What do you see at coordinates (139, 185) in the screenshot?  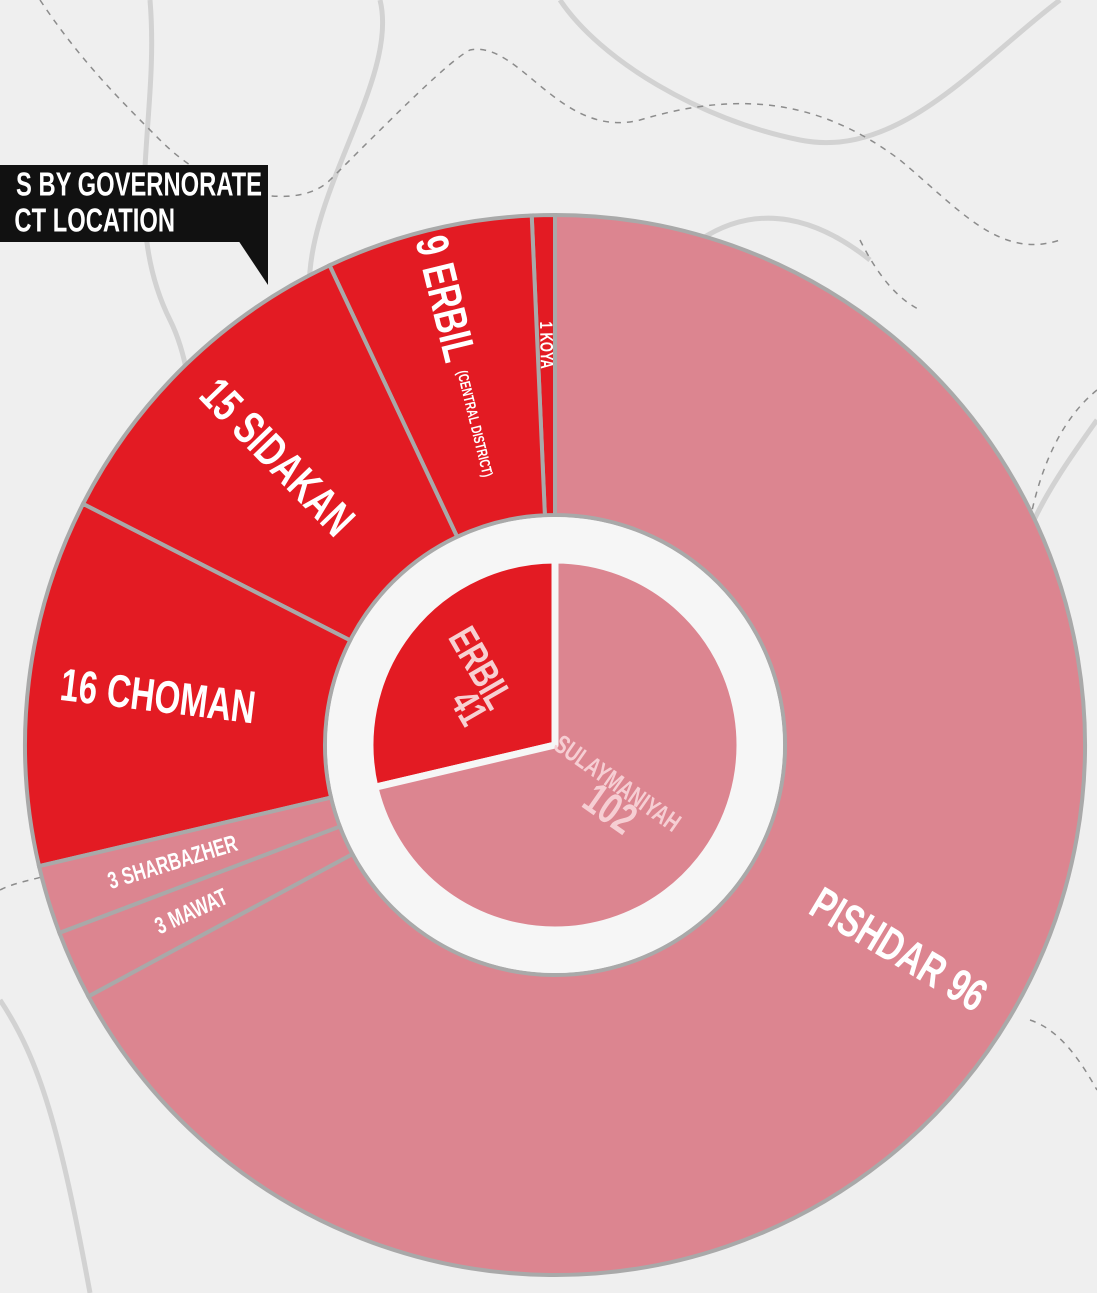 I see `title-line: S BY GOVERNORATE` at bounding box center [139, 185].